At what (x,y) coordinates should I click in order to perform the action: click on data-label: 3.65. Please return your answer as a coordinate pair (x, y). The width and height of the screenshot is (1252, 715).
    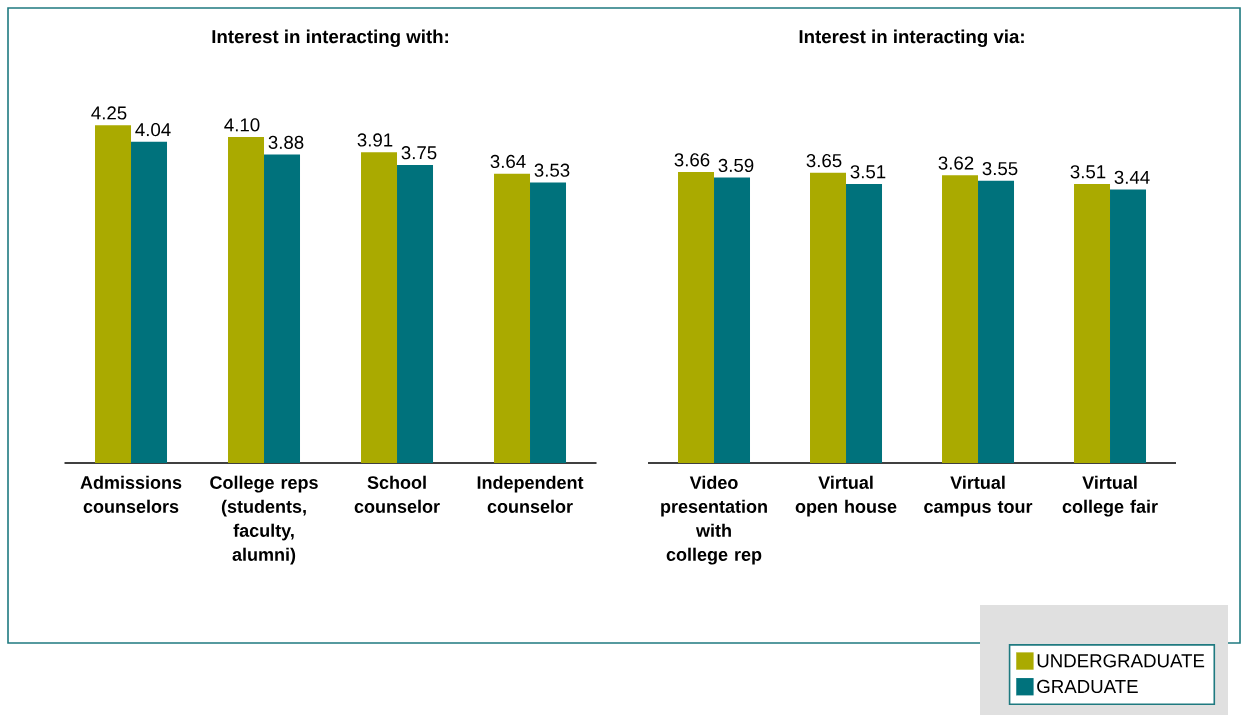
    Looking at the image, I should click on (824, 161).